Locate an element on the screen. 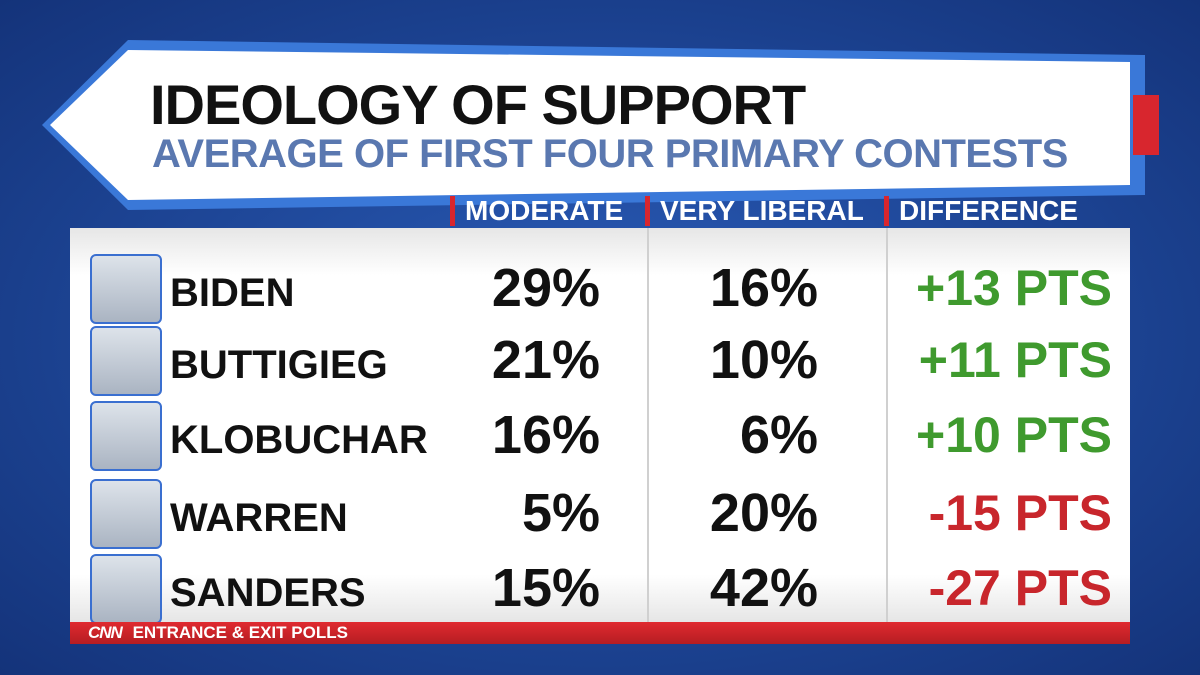 The width and height of the screenshot is (1200, 675). candidate-name: KLOBUCHAR is located at coordinates (299, 440).